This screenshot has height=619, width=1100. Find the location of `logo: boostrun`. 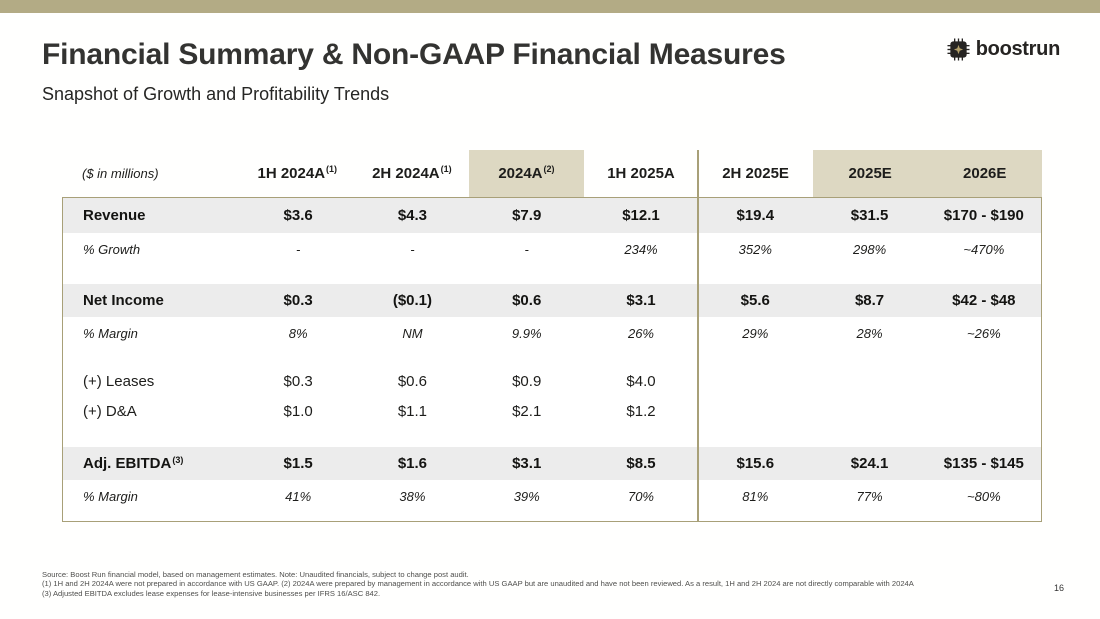

logo: boostrun is located at coordinates (1003, 49).